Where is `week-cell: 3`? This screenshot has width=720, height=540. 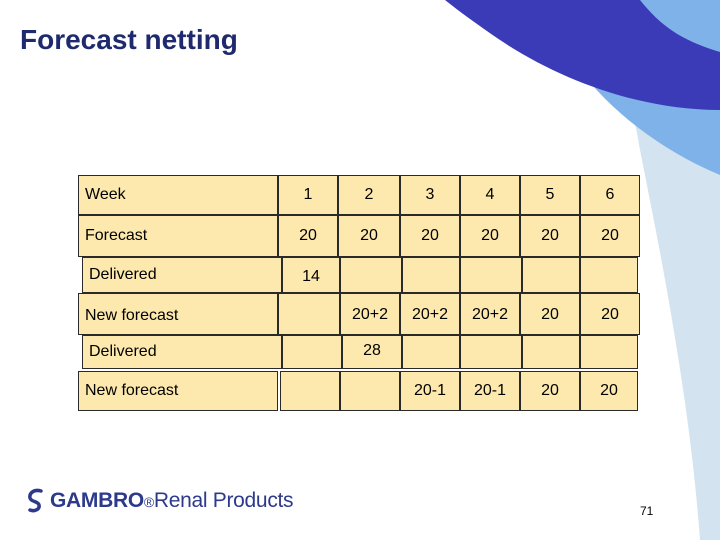 week-cell: 3 is located at coordinates (430, 195).